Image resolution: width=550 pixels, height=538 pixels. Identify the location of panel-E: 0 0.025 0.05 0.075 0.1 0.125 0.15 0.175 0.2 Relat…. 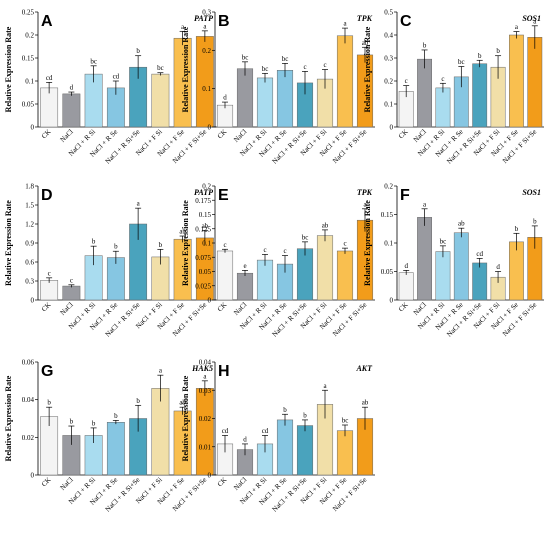
(278, 261).